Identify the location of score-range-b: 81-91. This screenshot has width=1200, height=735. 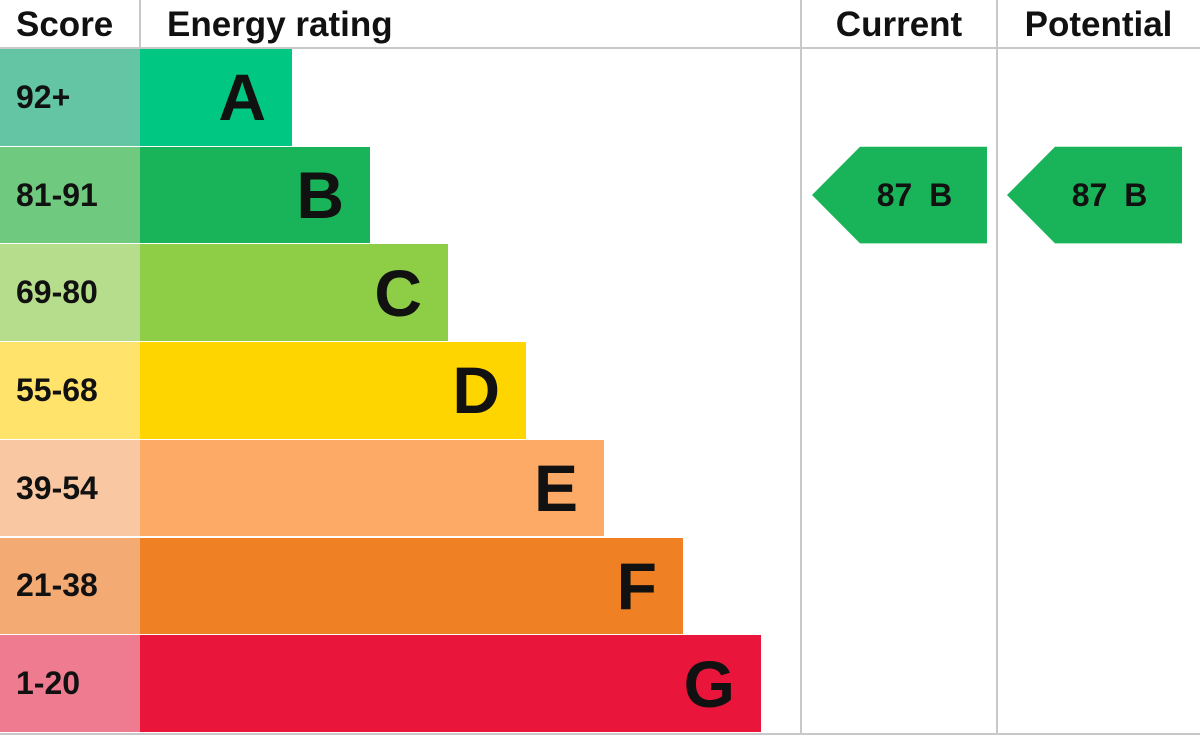
(70, 195).